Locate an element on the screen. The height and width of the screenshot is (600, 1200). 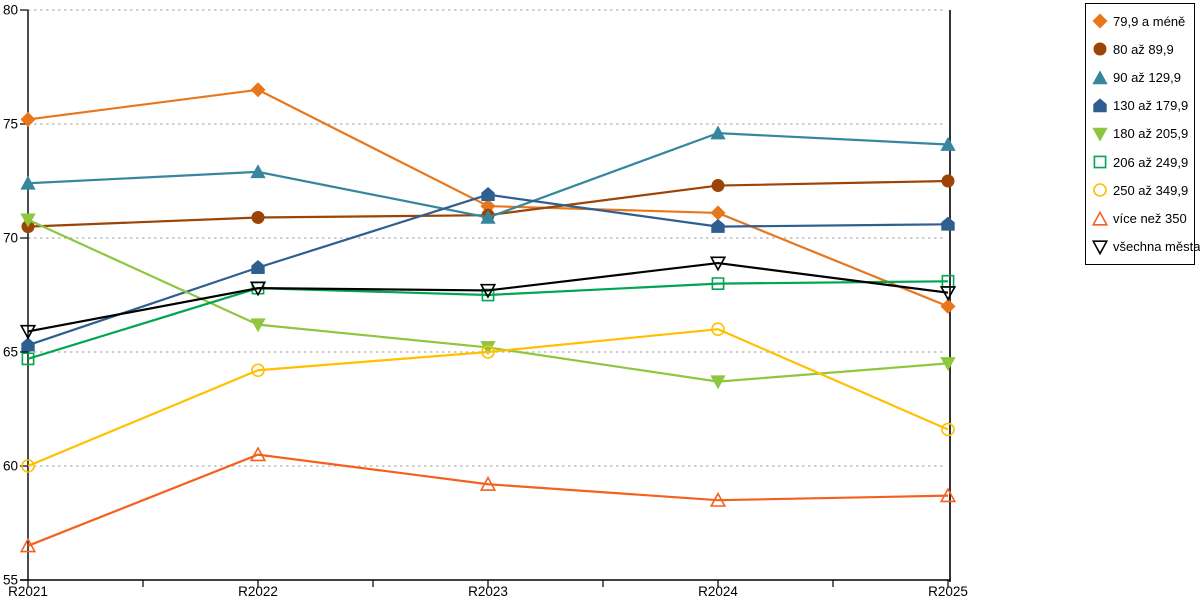
x-tick-label: R2023 is located at coordinates (488, 591).